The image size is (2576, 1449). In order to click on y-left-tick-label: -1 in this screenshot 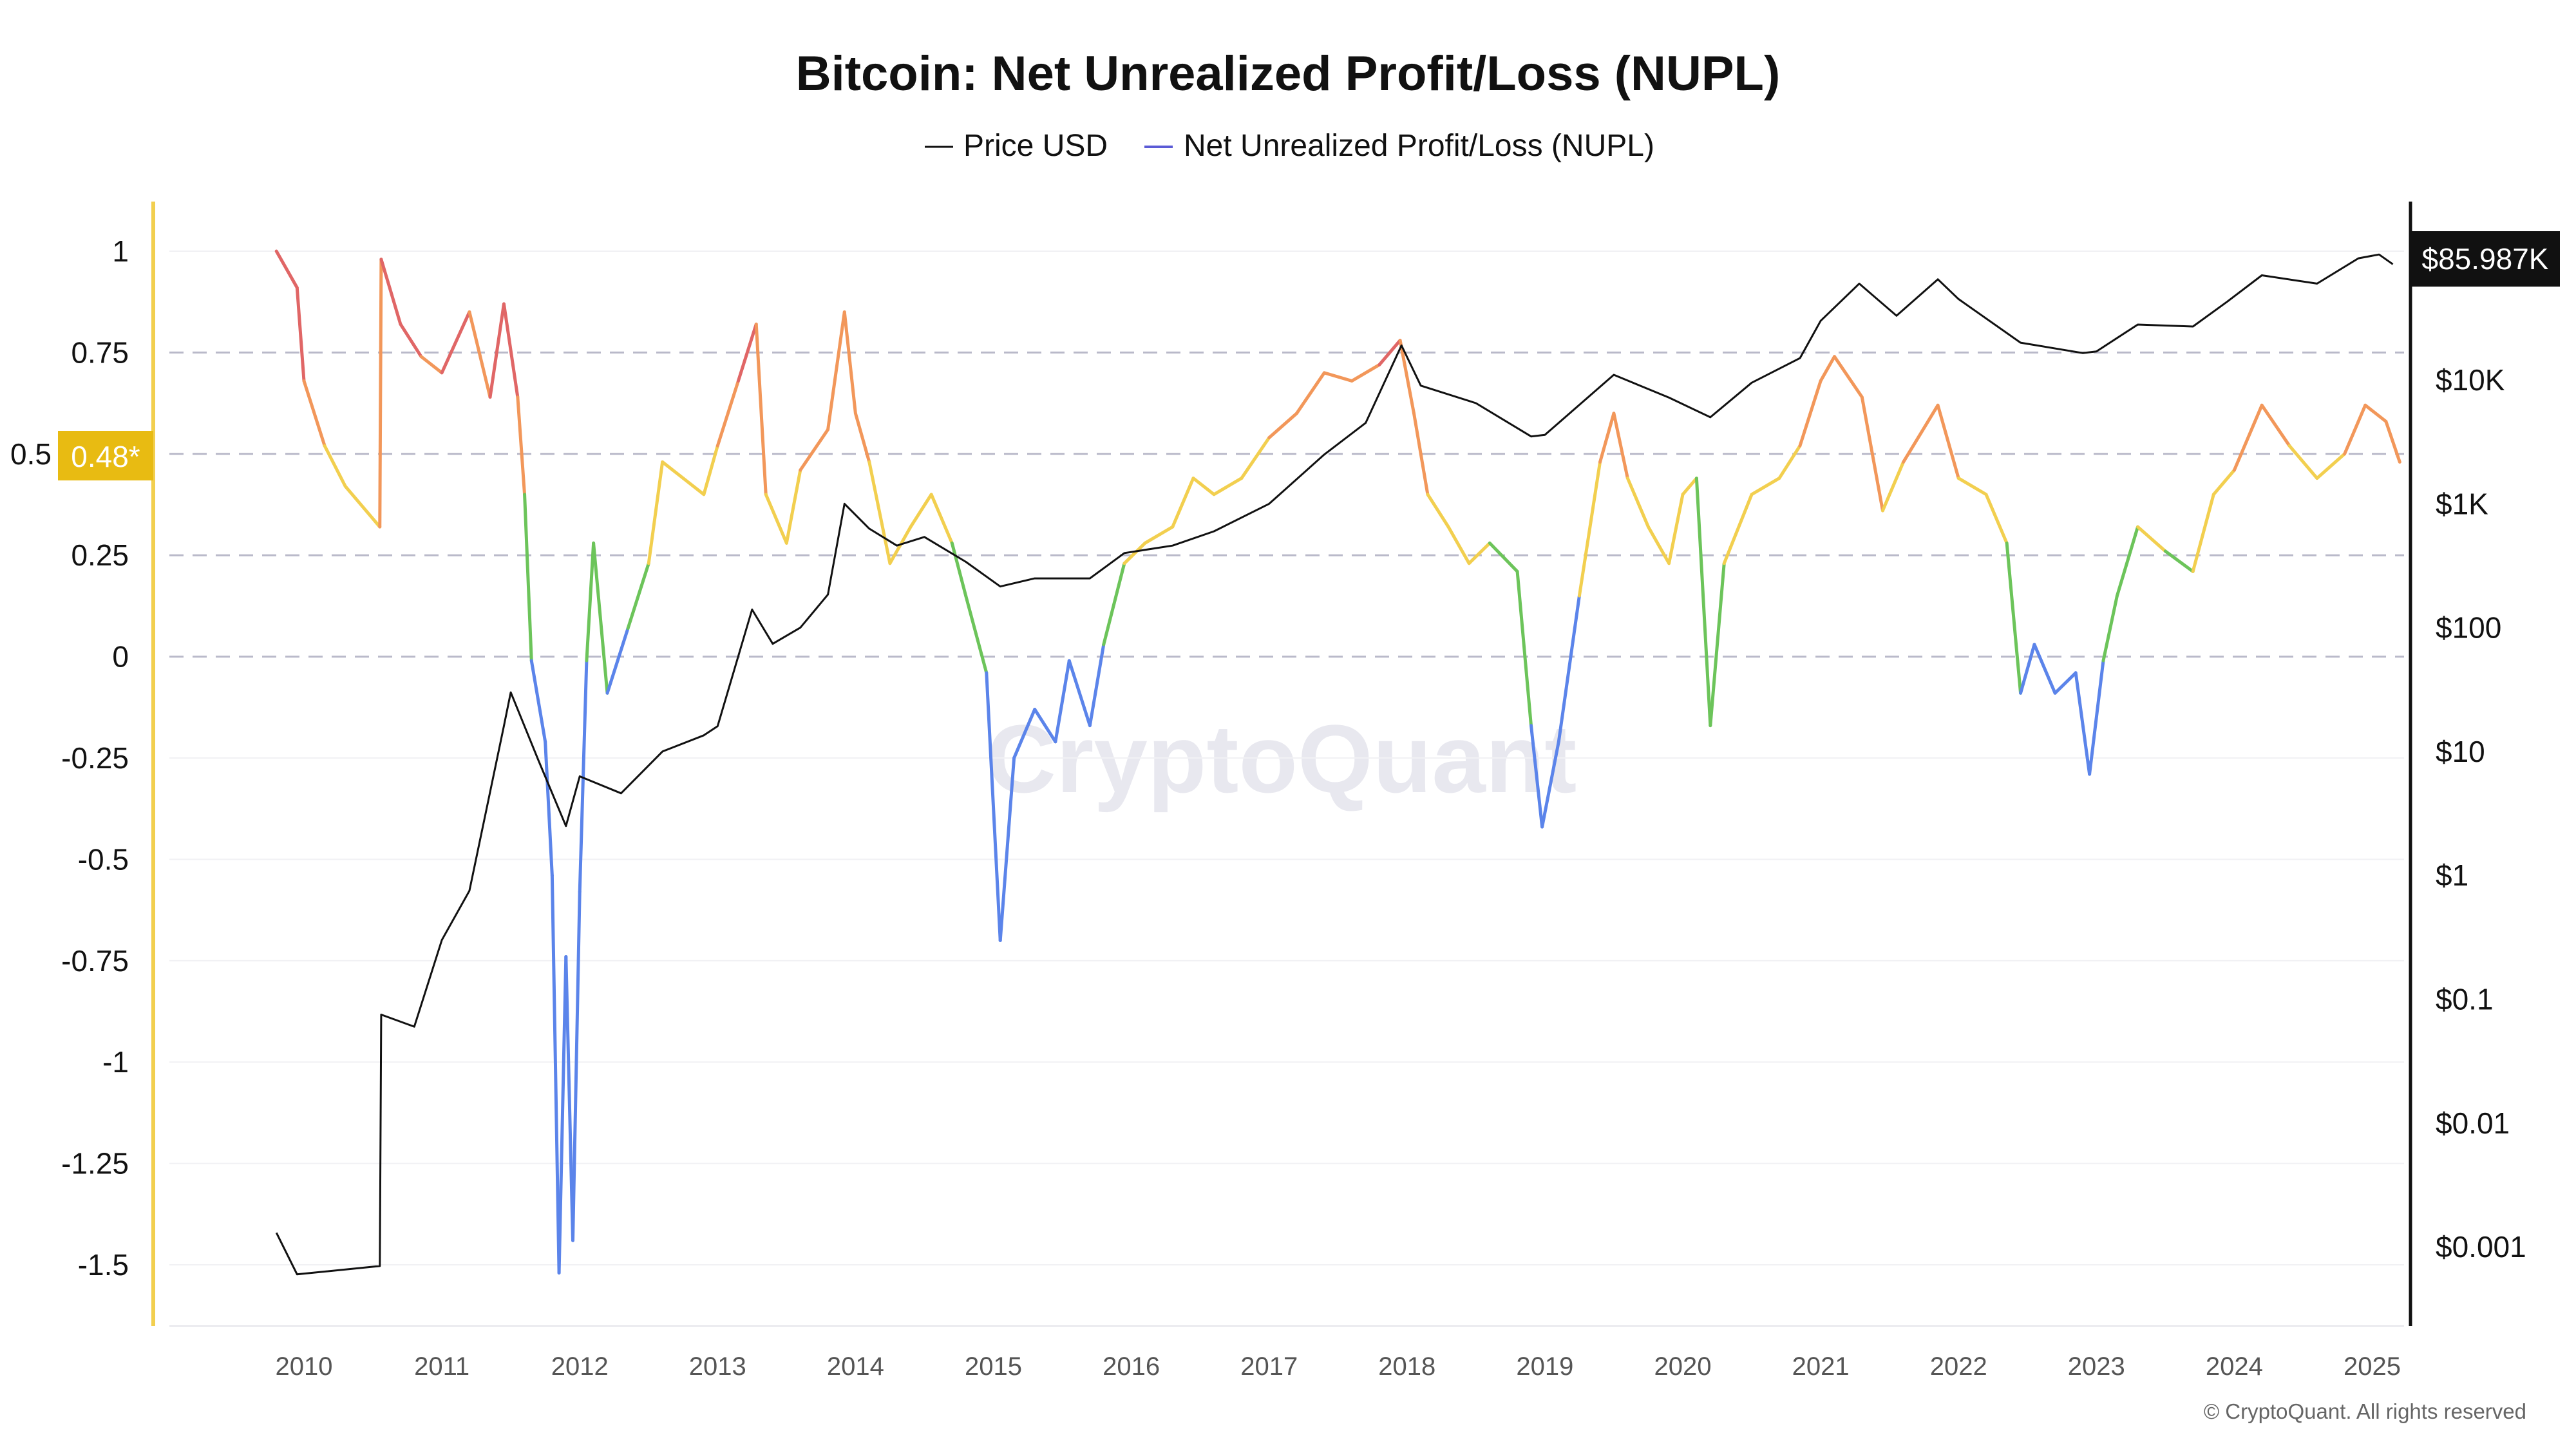, I will do `click(116, 1062)`.